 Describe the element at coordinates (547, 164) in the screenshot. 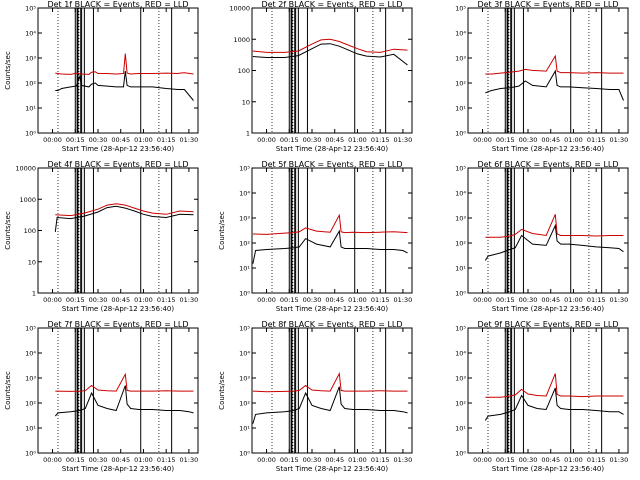

I see `panel-title: Det 6f BLACK = Events, RED = LLD` at that location.